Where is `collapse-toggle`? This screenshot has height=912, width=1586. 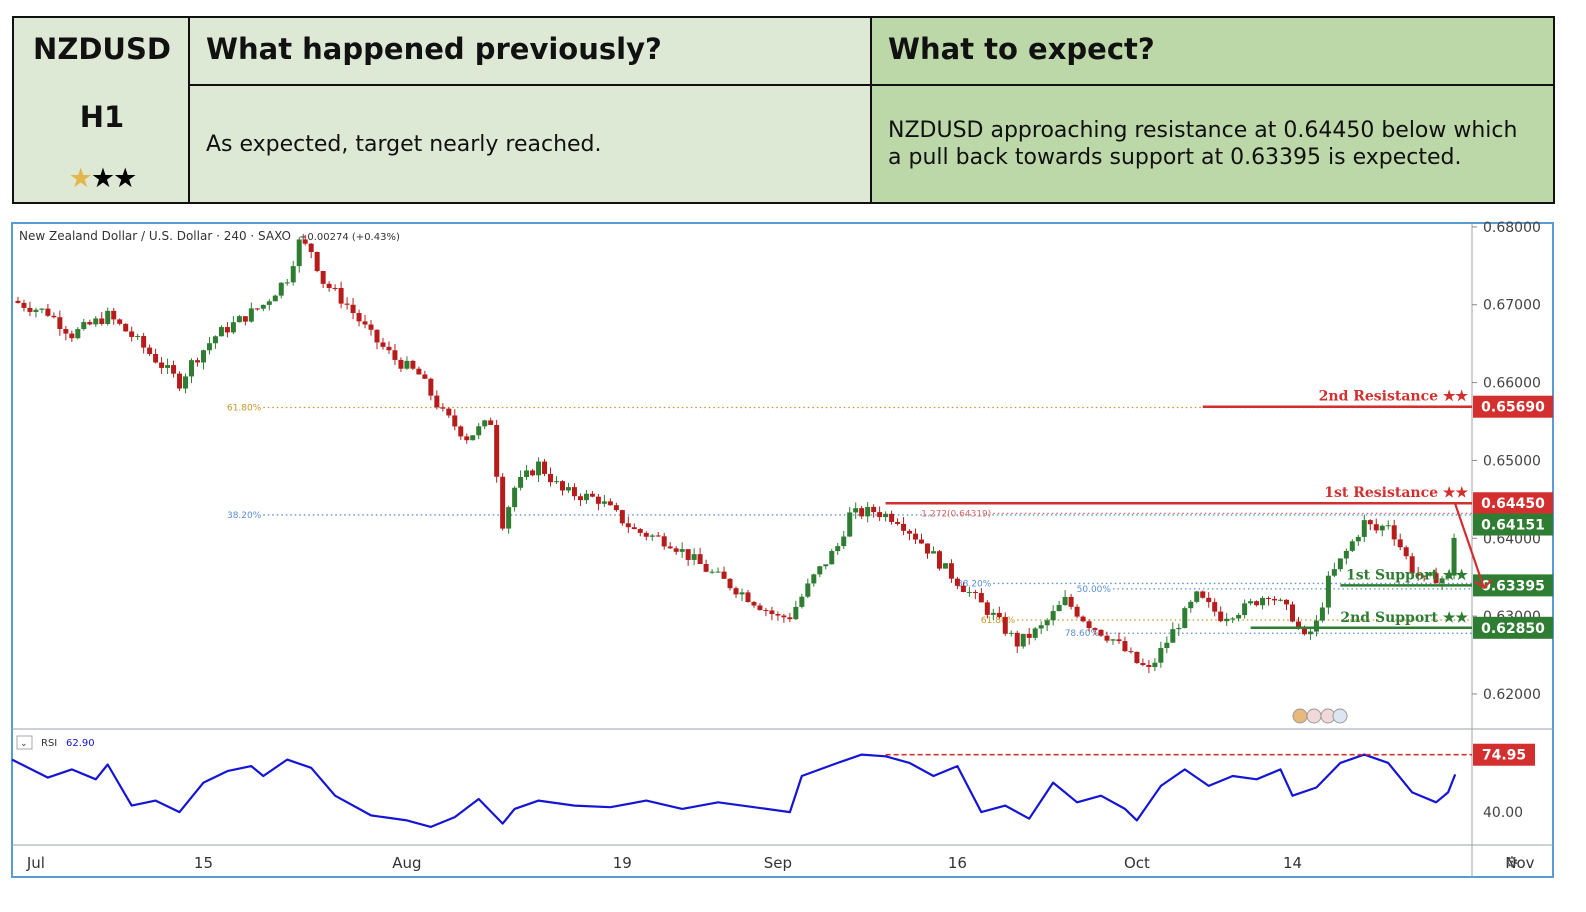 collapse-toggle is located at coordinates (24, 742).